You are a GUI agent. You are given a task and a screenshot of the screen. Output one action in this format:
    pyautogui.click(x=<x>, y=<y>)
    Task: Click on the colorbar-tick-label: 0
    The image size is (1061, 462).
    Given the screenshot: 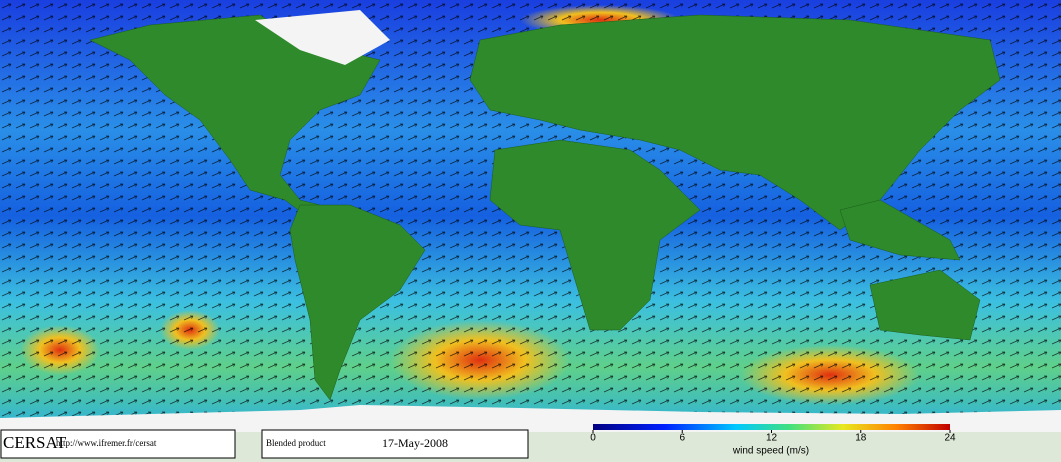 What is the action you would take?
    pyautogui.click(x=593, y=438)
    